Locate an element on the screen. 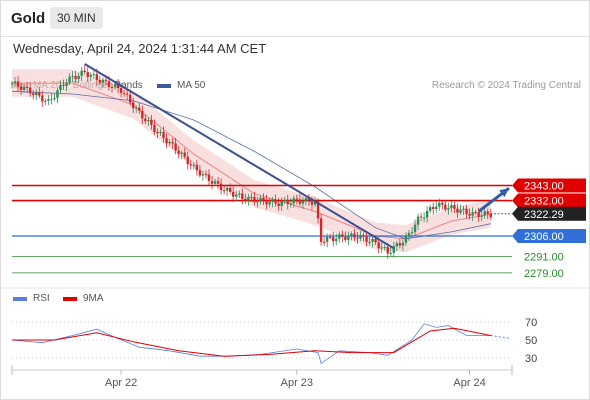 Image resolution: width=590 pixels, height=400 pixels. rsi-projection is located at coordinates (500, 337).